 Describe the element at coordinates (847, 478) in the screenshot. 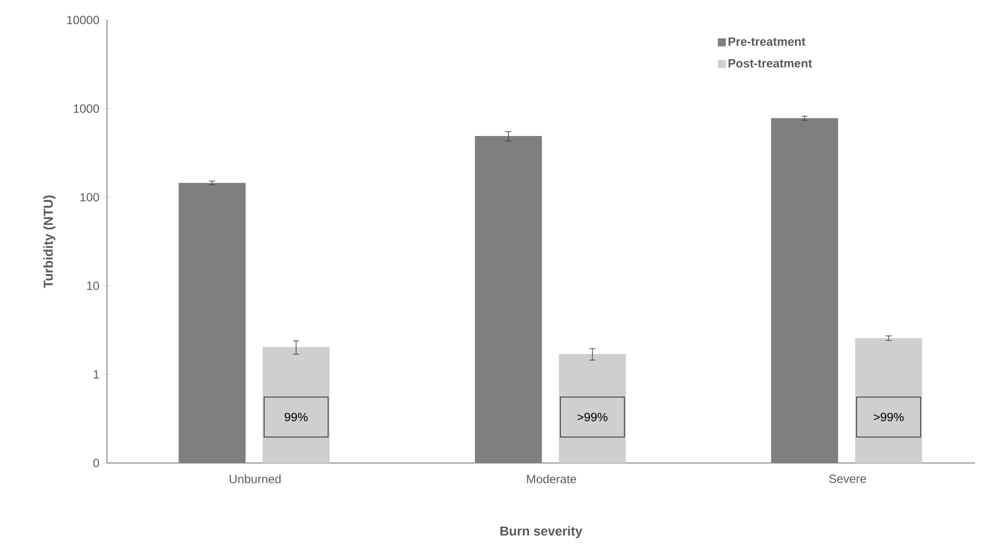

I see `x-tick-label: Severe` at that location.